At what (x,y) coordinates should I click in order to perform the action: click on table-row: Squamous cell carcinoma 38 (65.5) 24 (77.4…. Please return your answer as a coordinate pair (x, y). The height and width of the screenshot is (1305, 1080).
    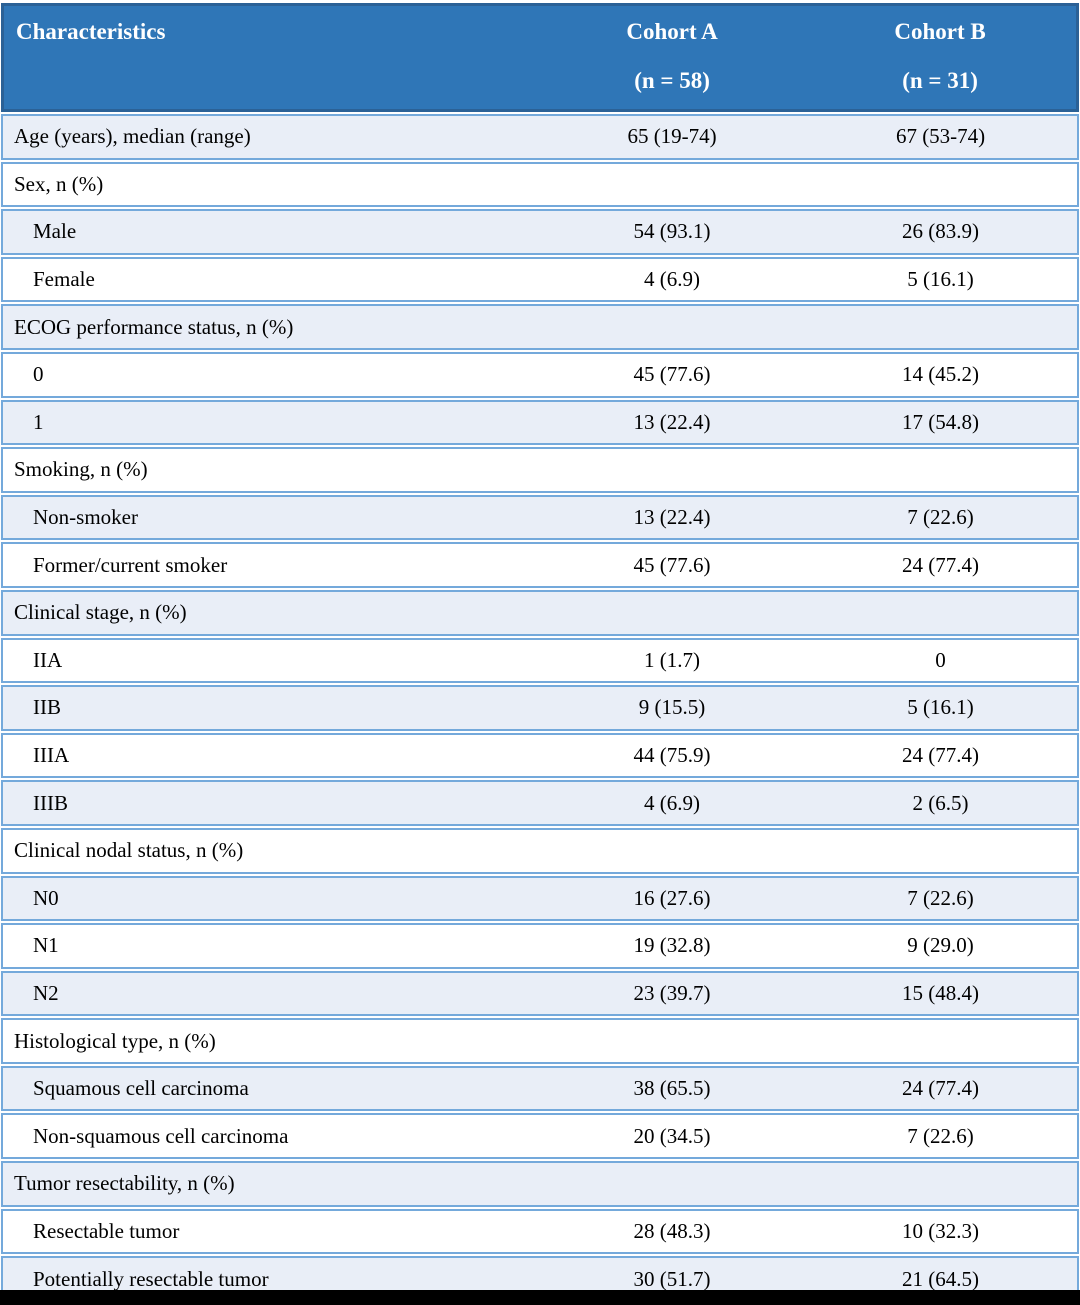
    Looking at the image, I should click on (540, 1088).